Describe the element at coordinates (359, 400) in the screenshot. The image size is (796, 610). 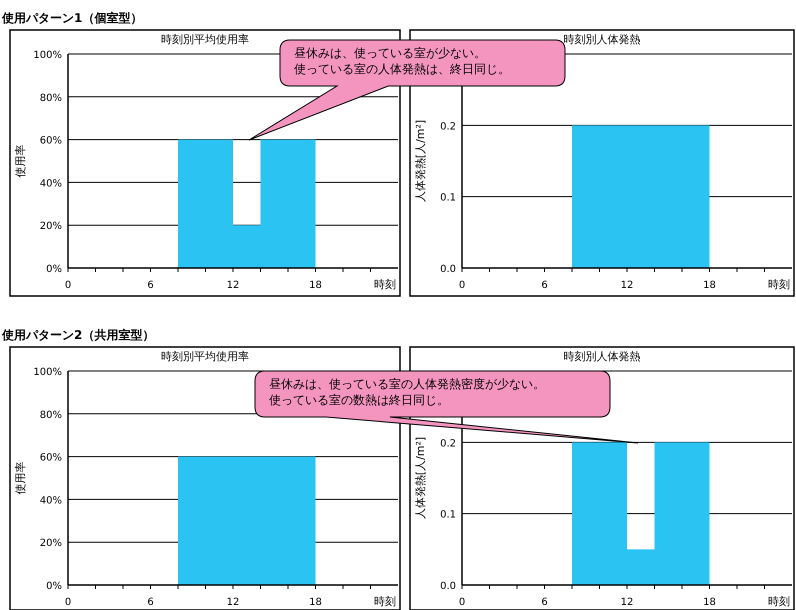
I see `annotation: 使っている室の数熱は終日同じ。` at that location.